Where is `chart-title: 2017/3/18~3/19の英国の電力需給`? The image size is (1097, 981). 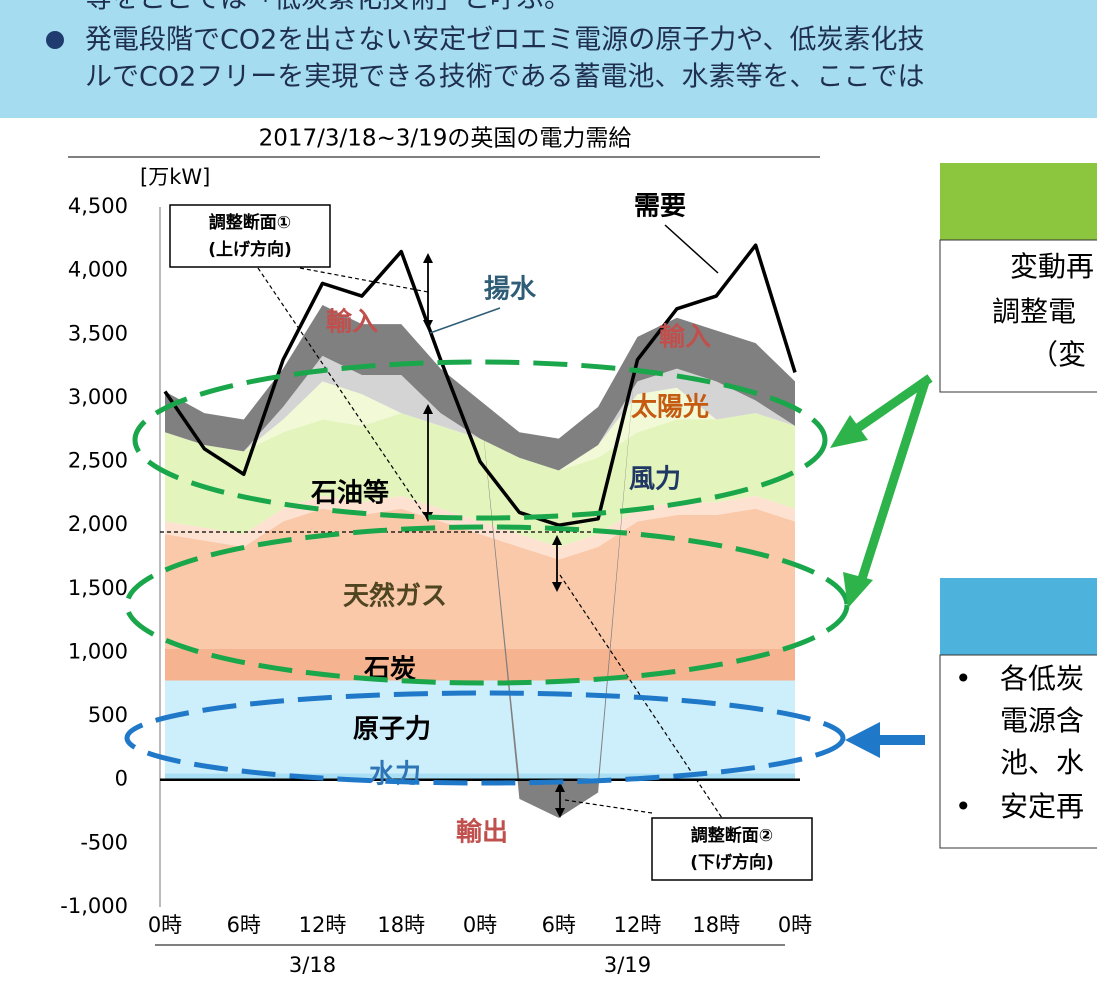
chart-title: 2017/3/18~3/19の英国の電力需給 is located at coordinates (445, 139).